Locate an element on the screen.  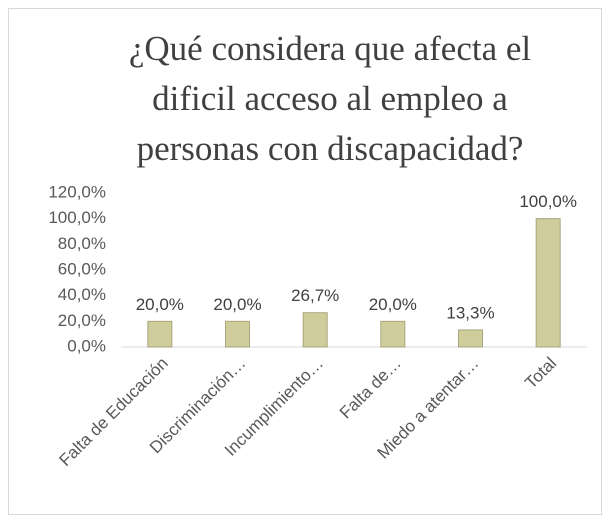
y-tick-label: 100,0% is located at coordinates (77, 217).